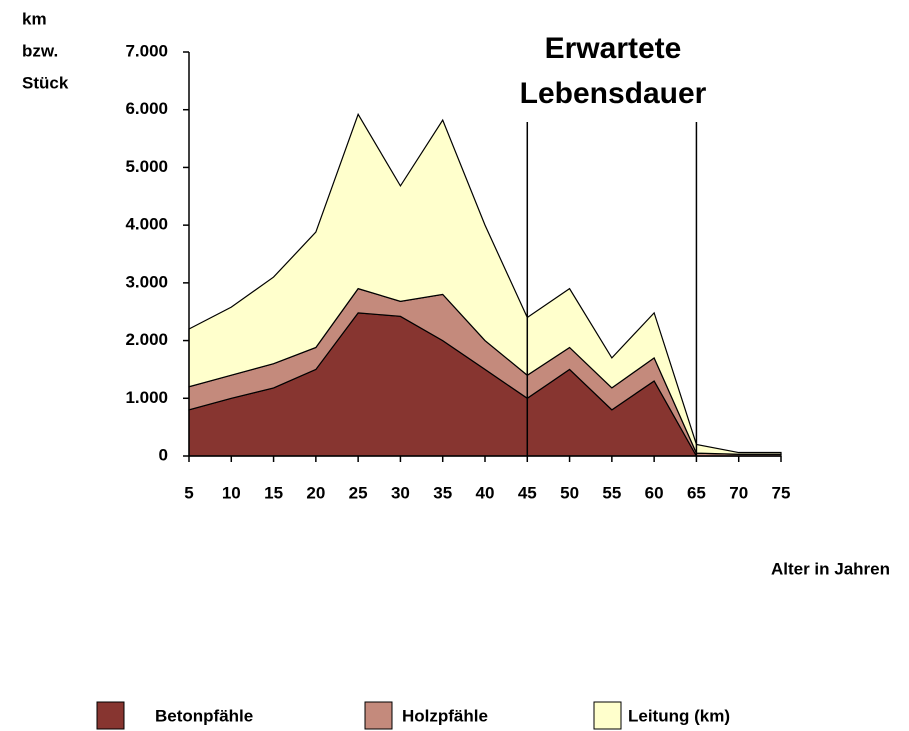  What do you see at coordinates (358, 492) in the screenshot?
I see `x-tick-label: 25` at bounding box center [358, 492].